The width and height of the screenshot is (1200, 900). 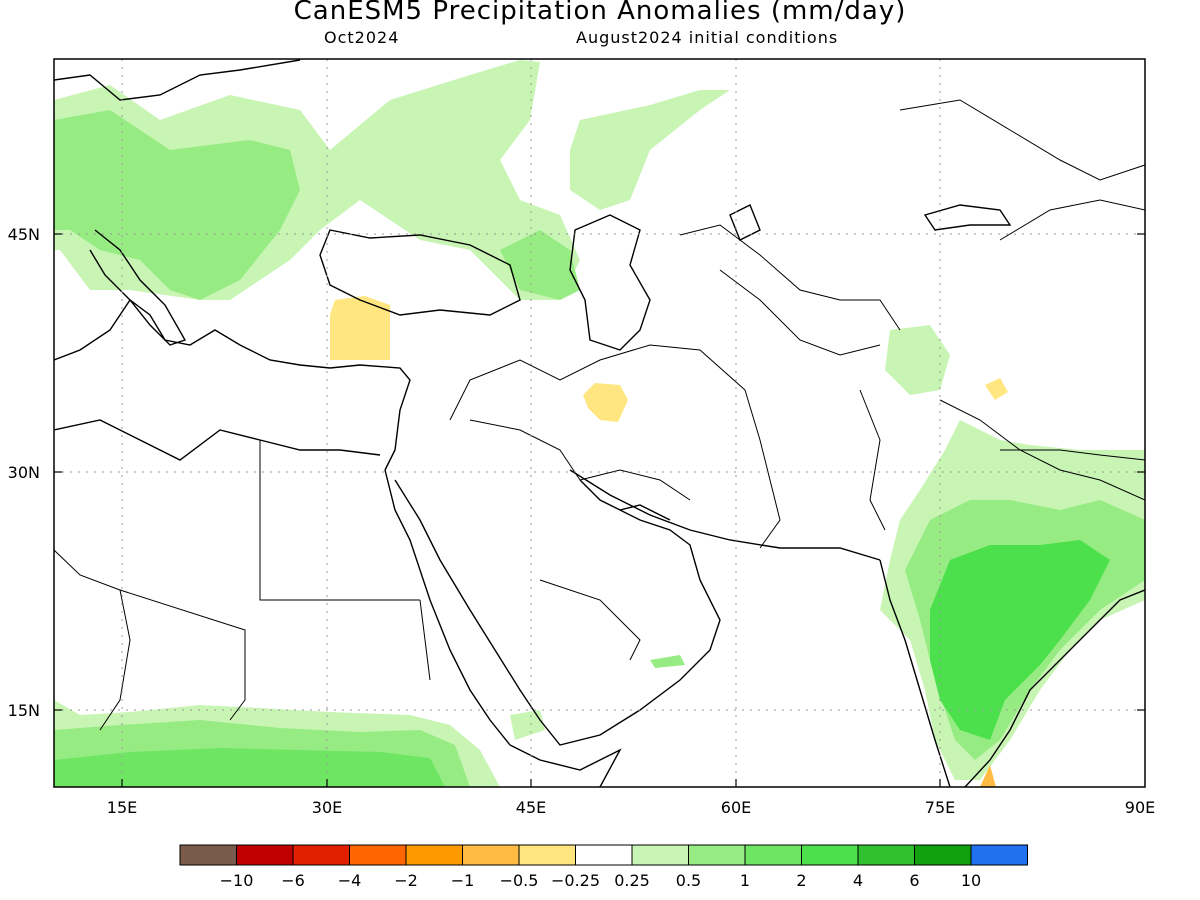 What do you see at coordinates (122, 807) in the screenshot?
I see `x-tick-label: 15E` at bounding box center [122, 807].